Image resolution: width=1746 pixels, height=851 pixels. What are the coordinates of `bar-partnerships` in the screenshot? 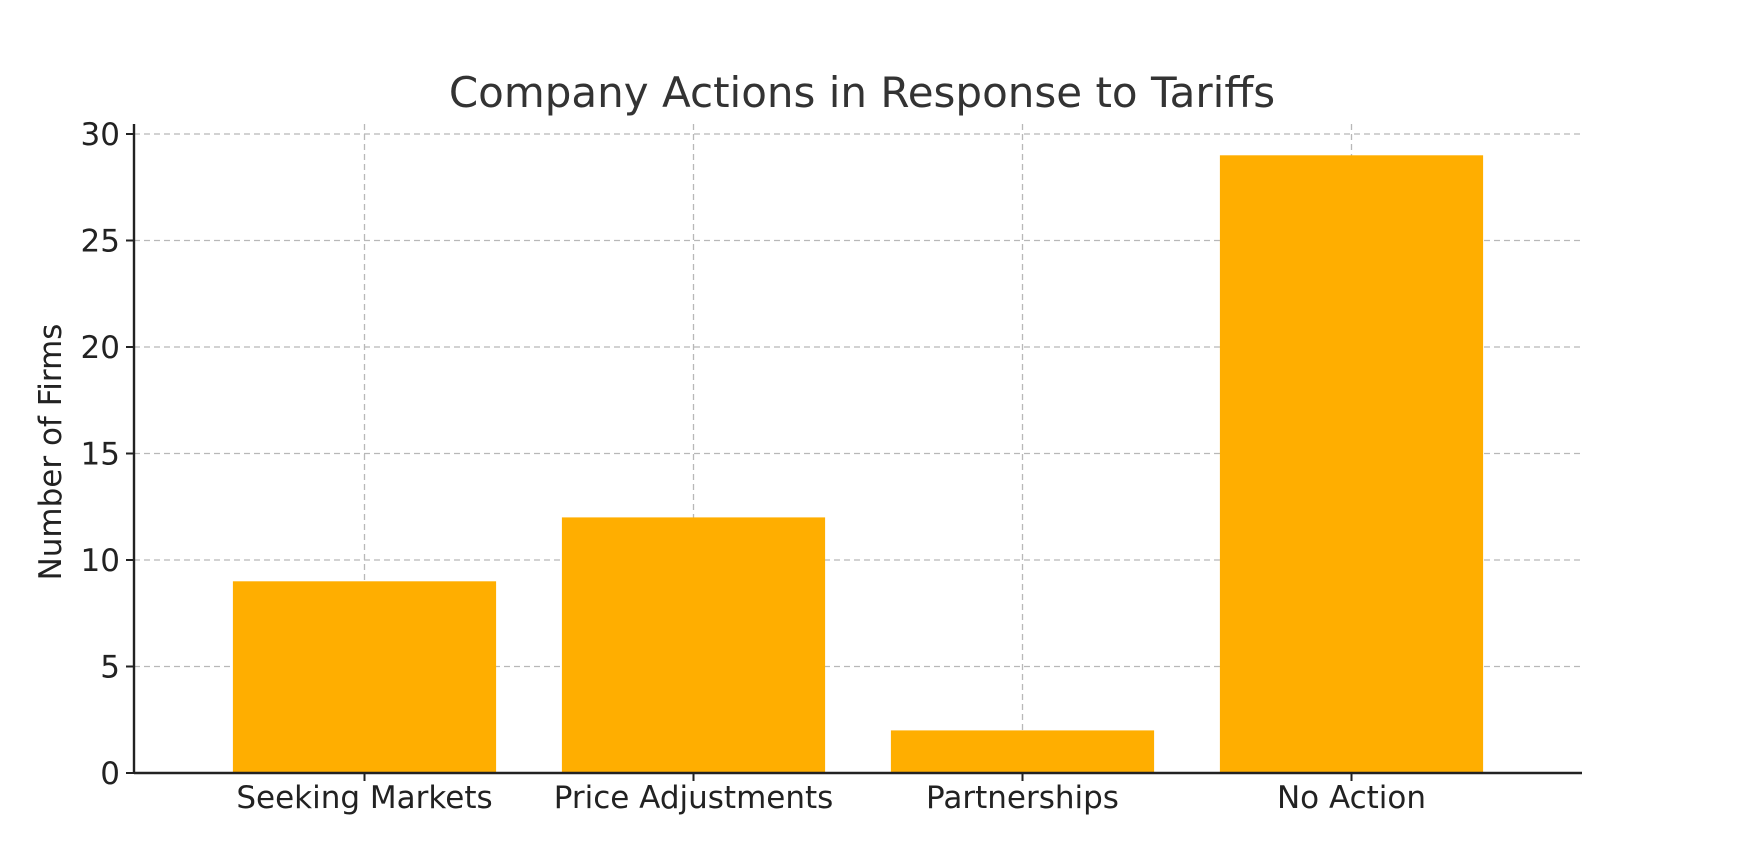 It's located at (1022, 751).